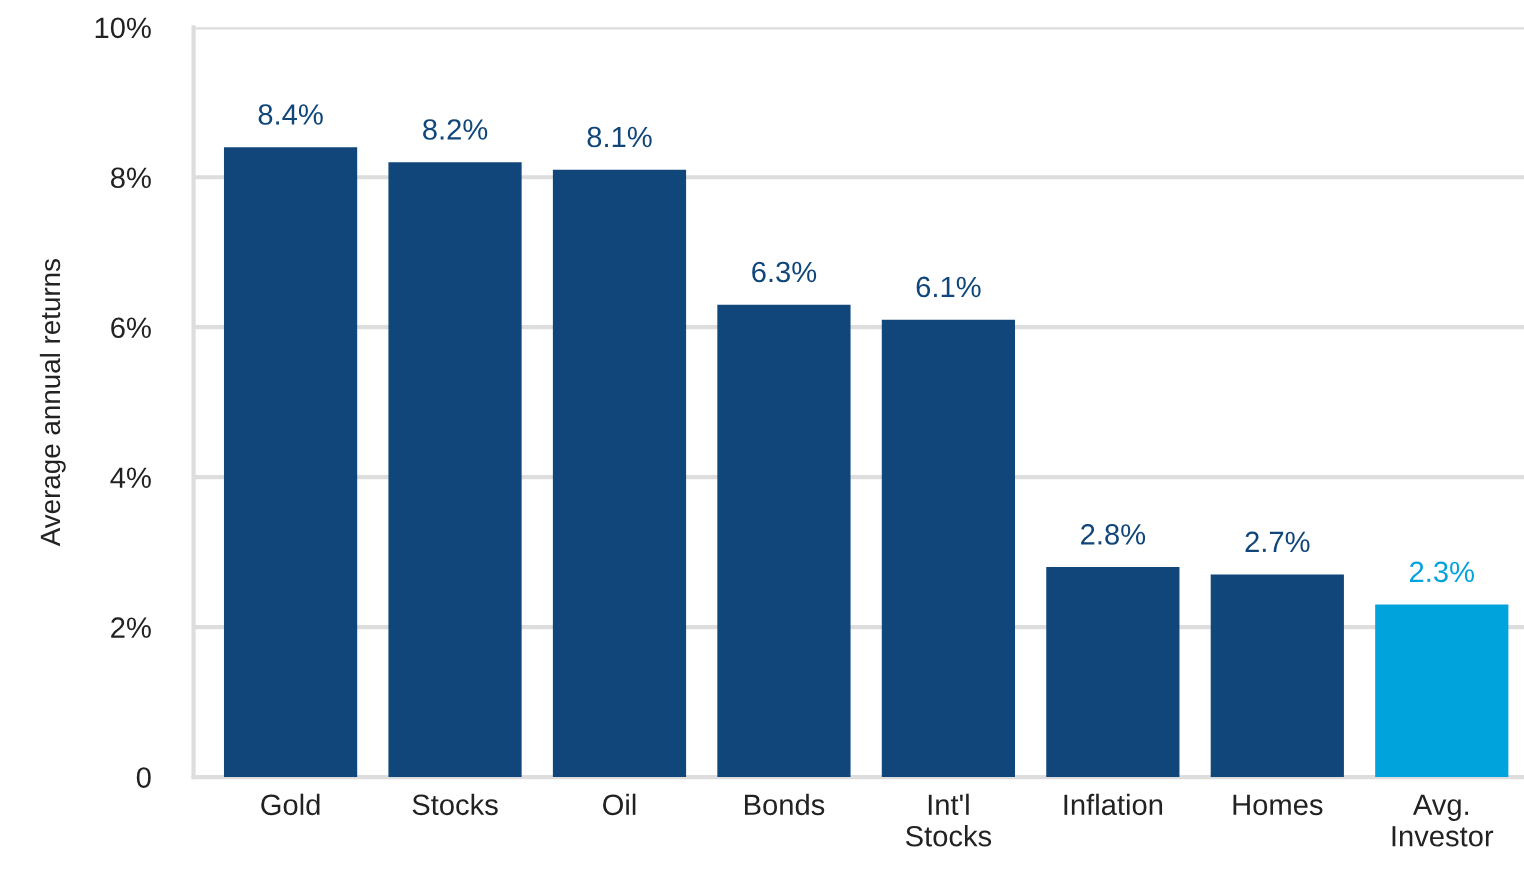 The image size is (1524, 881). I want to click on y-tick-label: 6%, so click(131, 328).